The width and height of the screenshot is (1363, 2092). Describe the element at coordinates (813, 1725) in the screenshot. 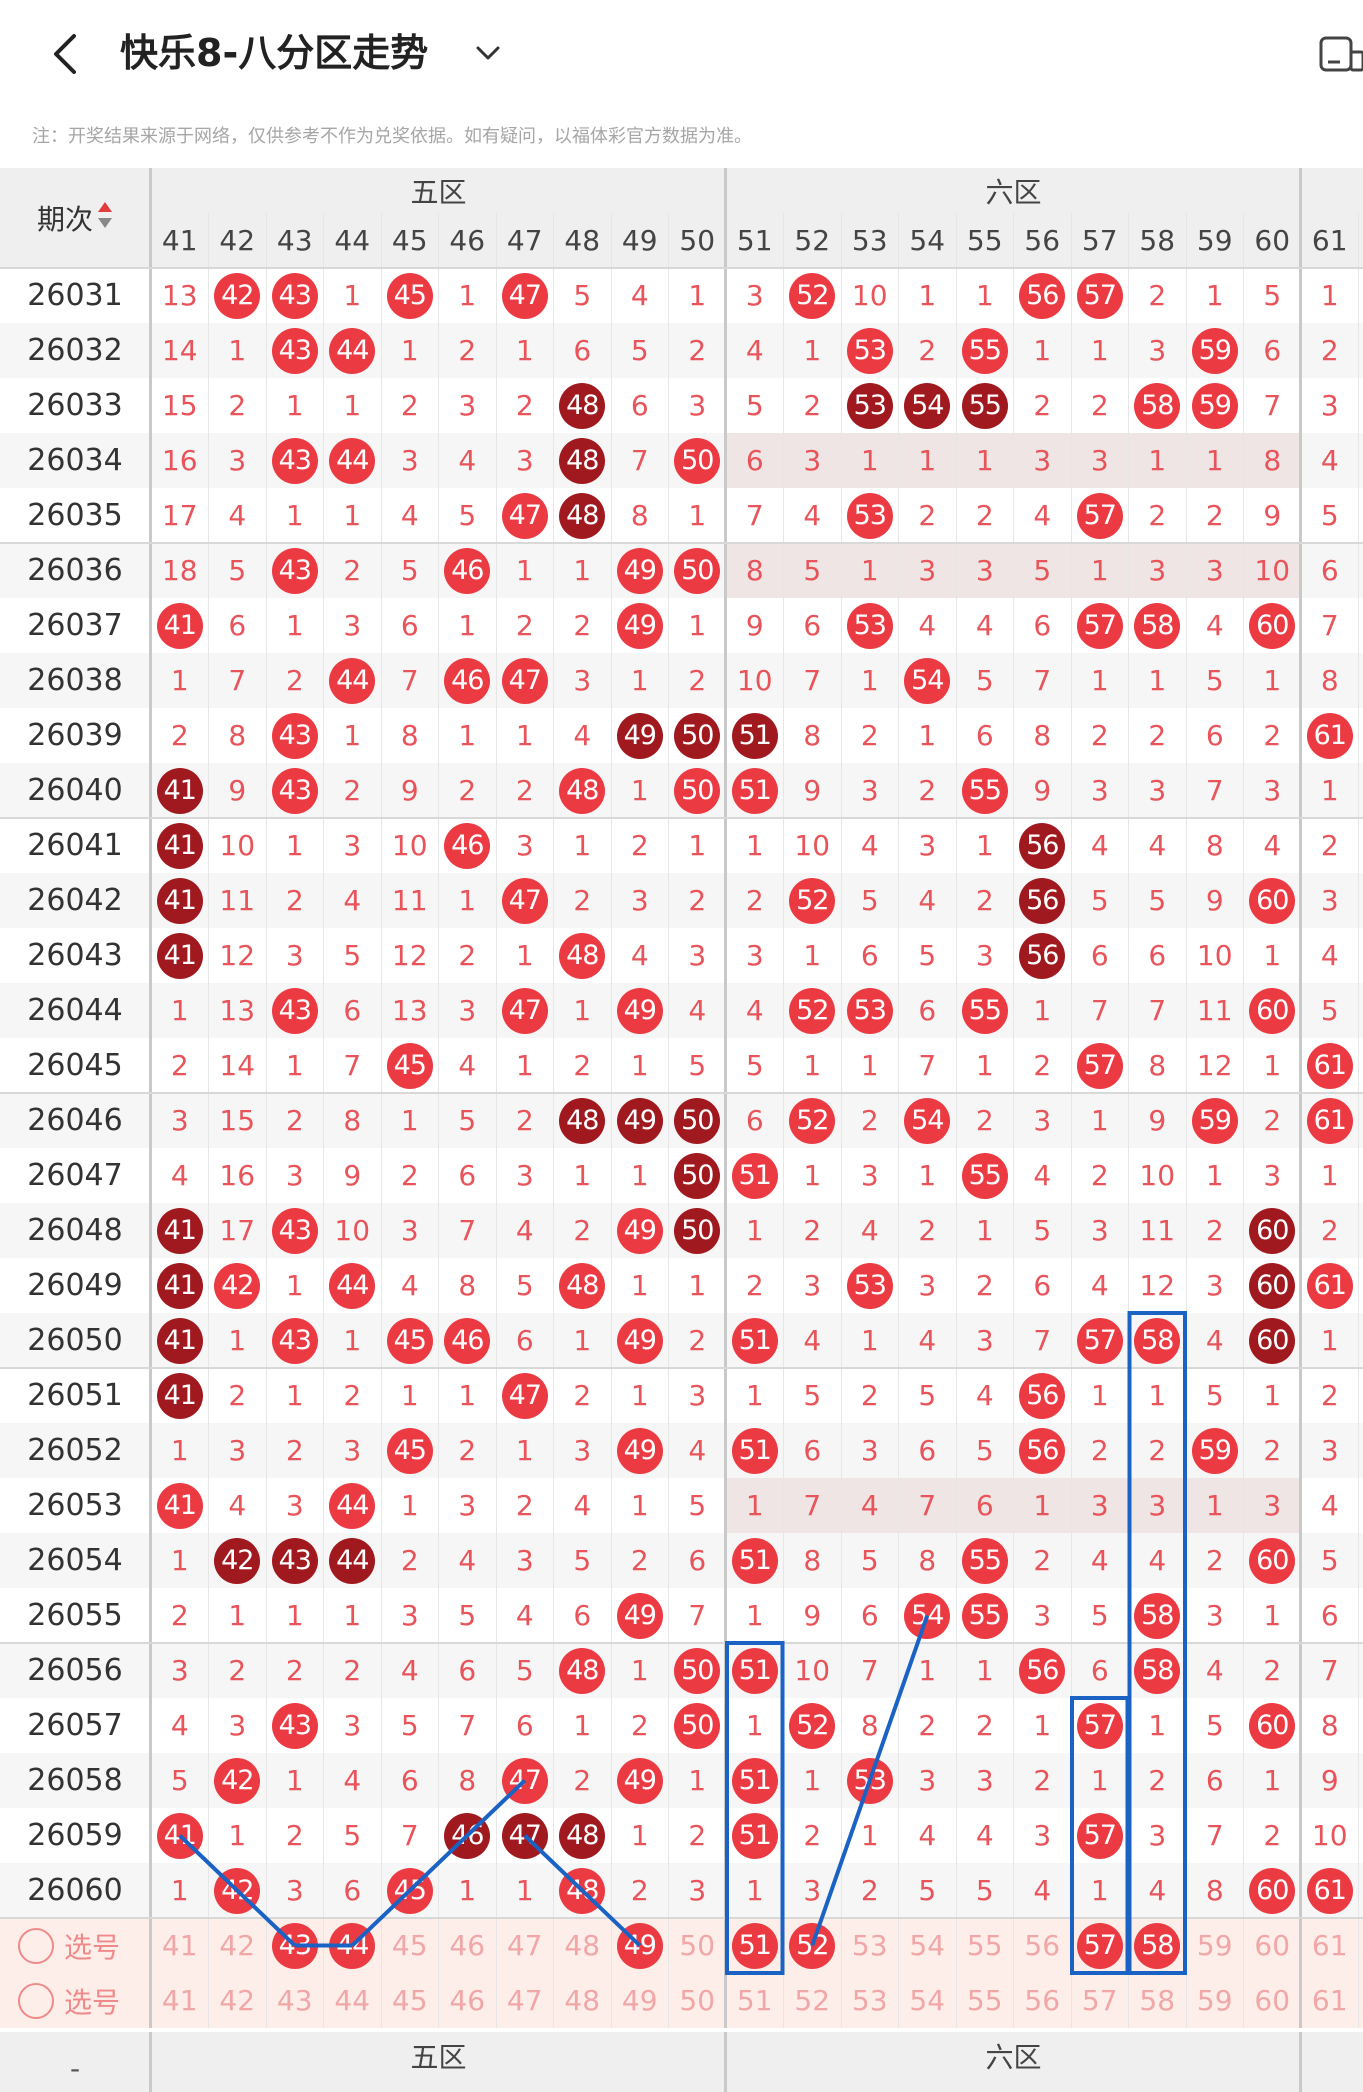

I see `cell: 52` at that location.